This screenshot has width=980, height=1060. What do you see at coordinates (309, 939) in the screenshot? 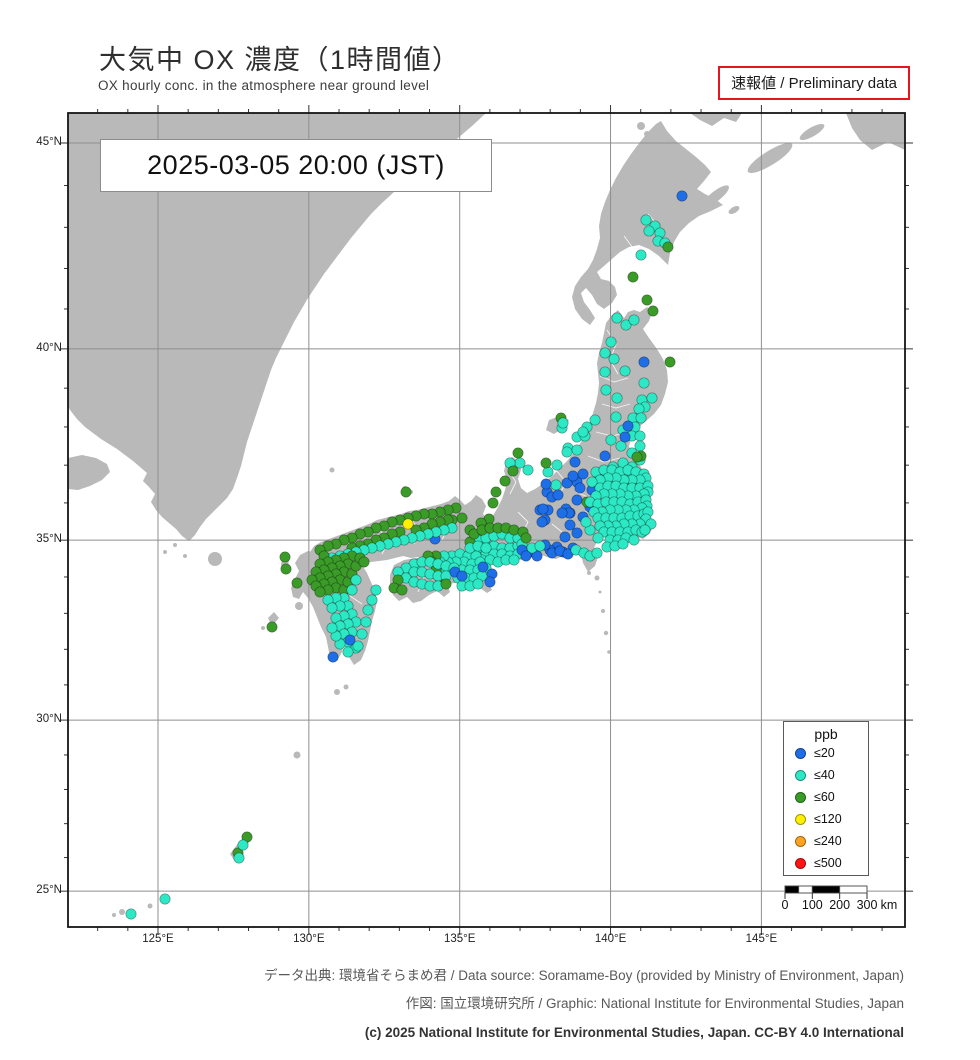
I see `lon-label-130: 130°E` at bounding box center [309, 939].